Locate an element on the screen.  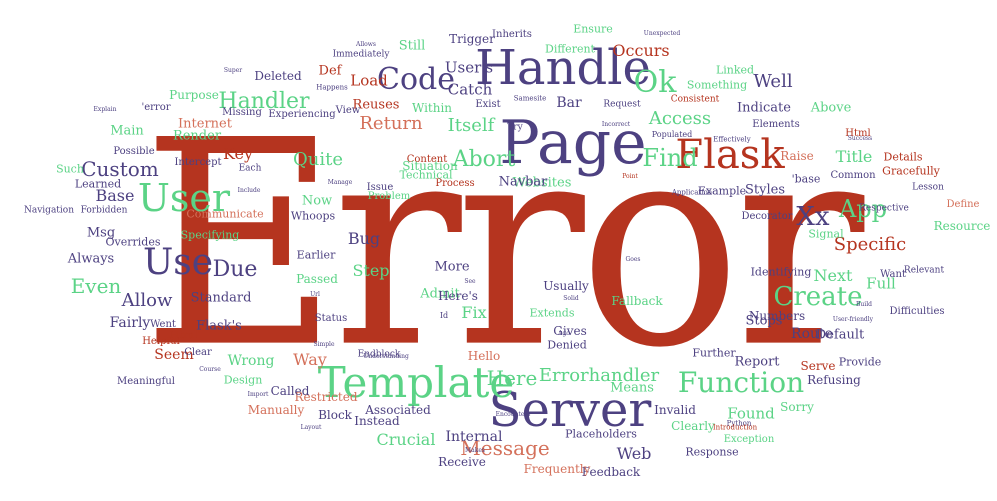
cloud-word-instead: Instead is located at coordinates (377, 421).